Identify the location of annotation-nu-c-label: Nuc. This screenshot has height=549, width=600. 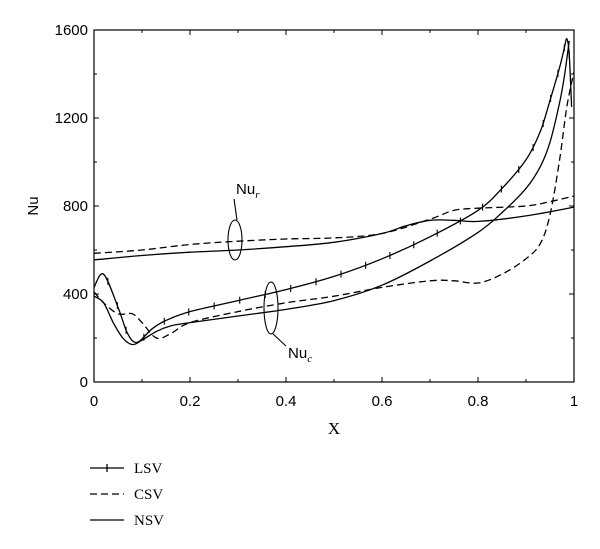
(300, 355).